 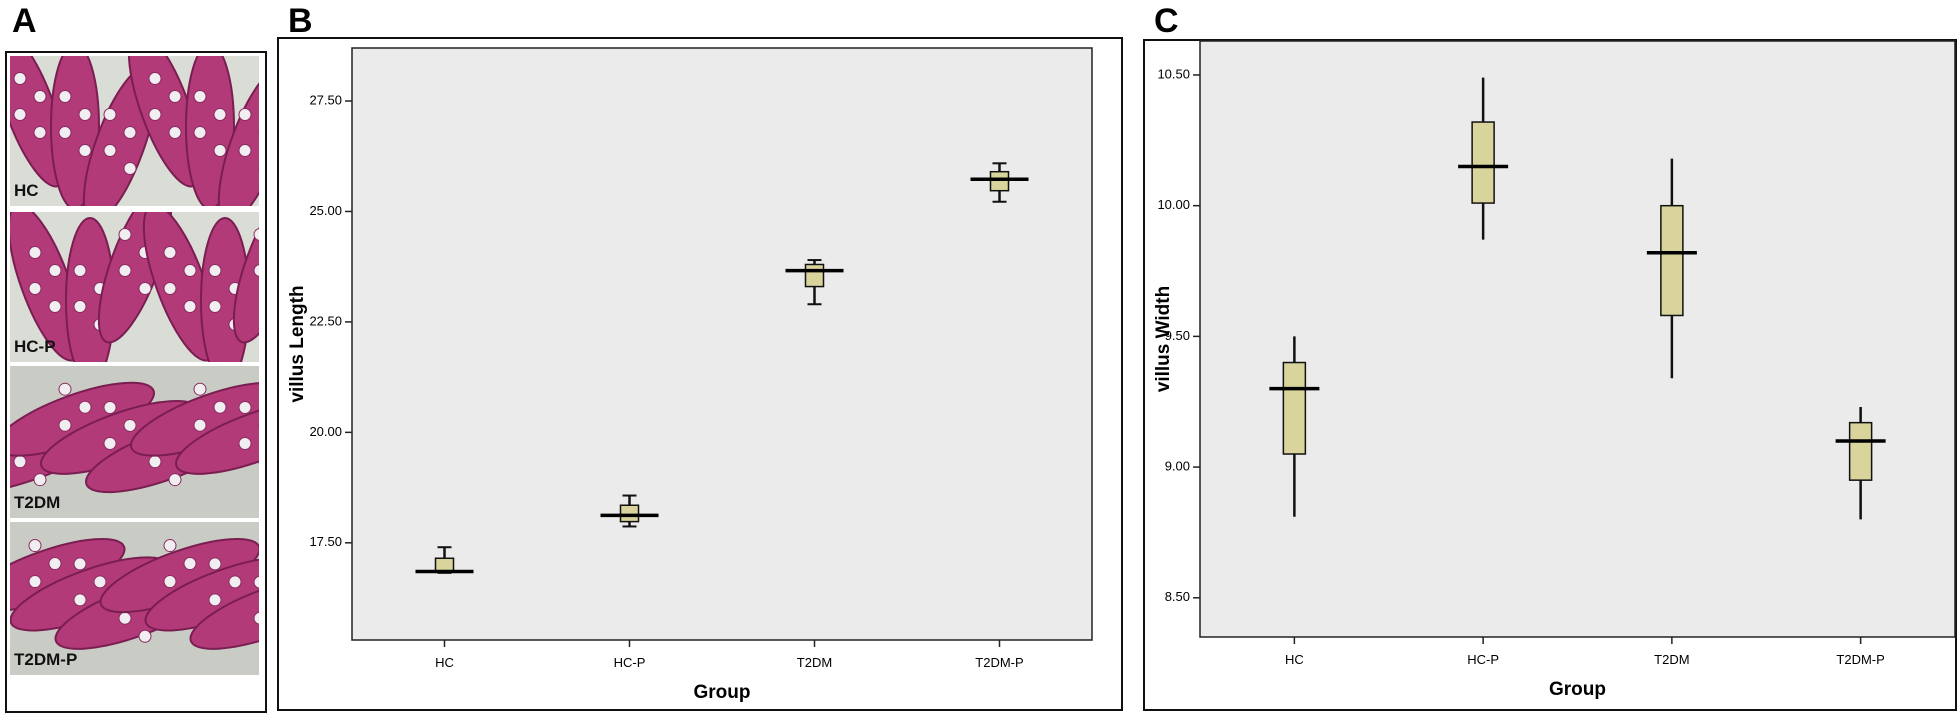 What do you see at coordinates (325, 210) in the screenshot?
I see `y-tick-label: 25.00` at bounding box center [325, 210].